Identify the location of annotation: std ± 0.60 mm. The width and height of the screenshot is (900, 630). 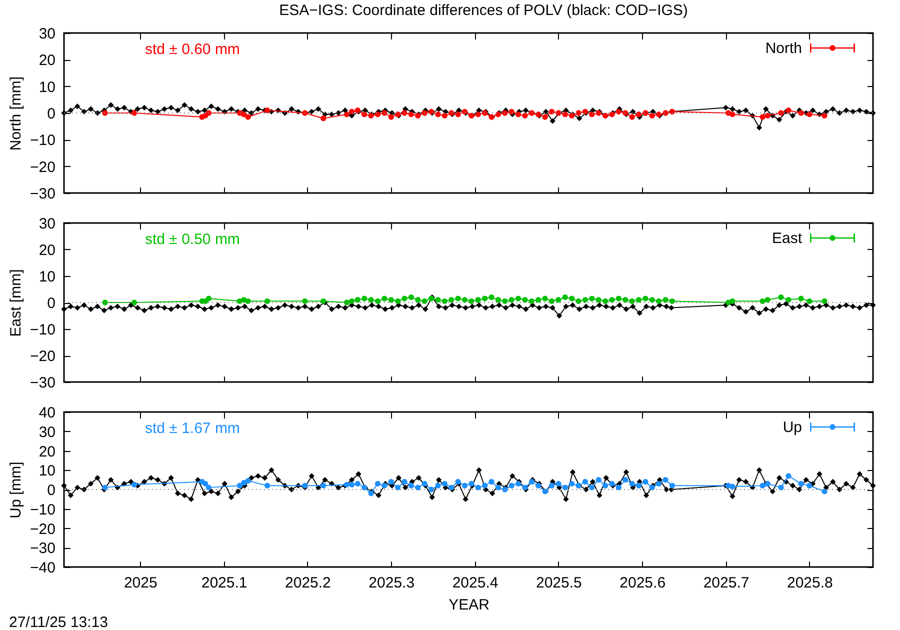
(192, 49).